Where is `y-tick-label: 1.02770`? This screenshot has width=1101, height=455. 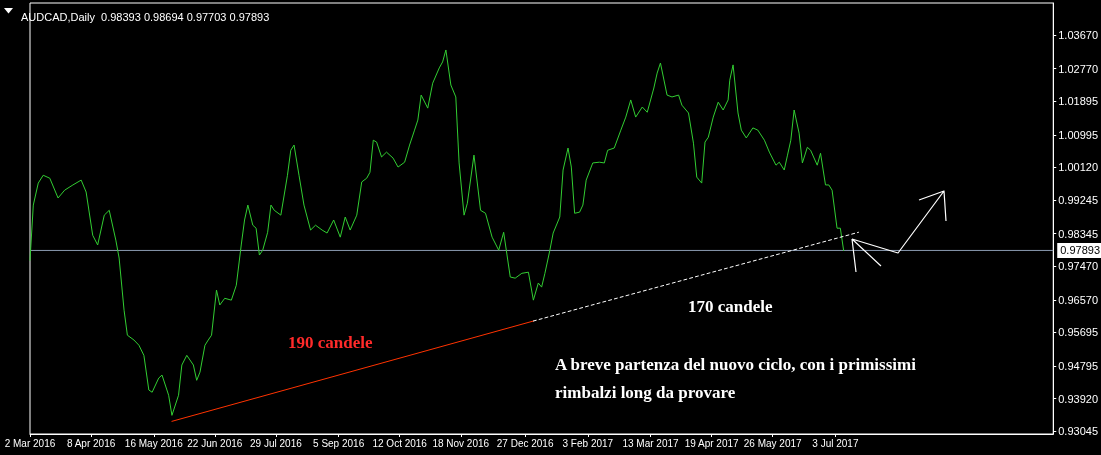 y-tick-label: 1.02770 is located at coordinates (1078, 68).